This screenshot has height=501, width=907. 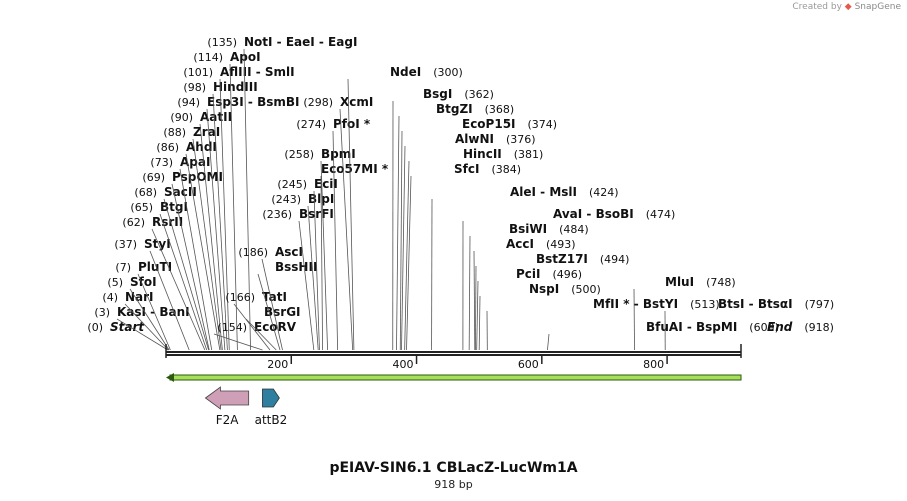 I want to click on site-label: End, so click(x=780, y=327).